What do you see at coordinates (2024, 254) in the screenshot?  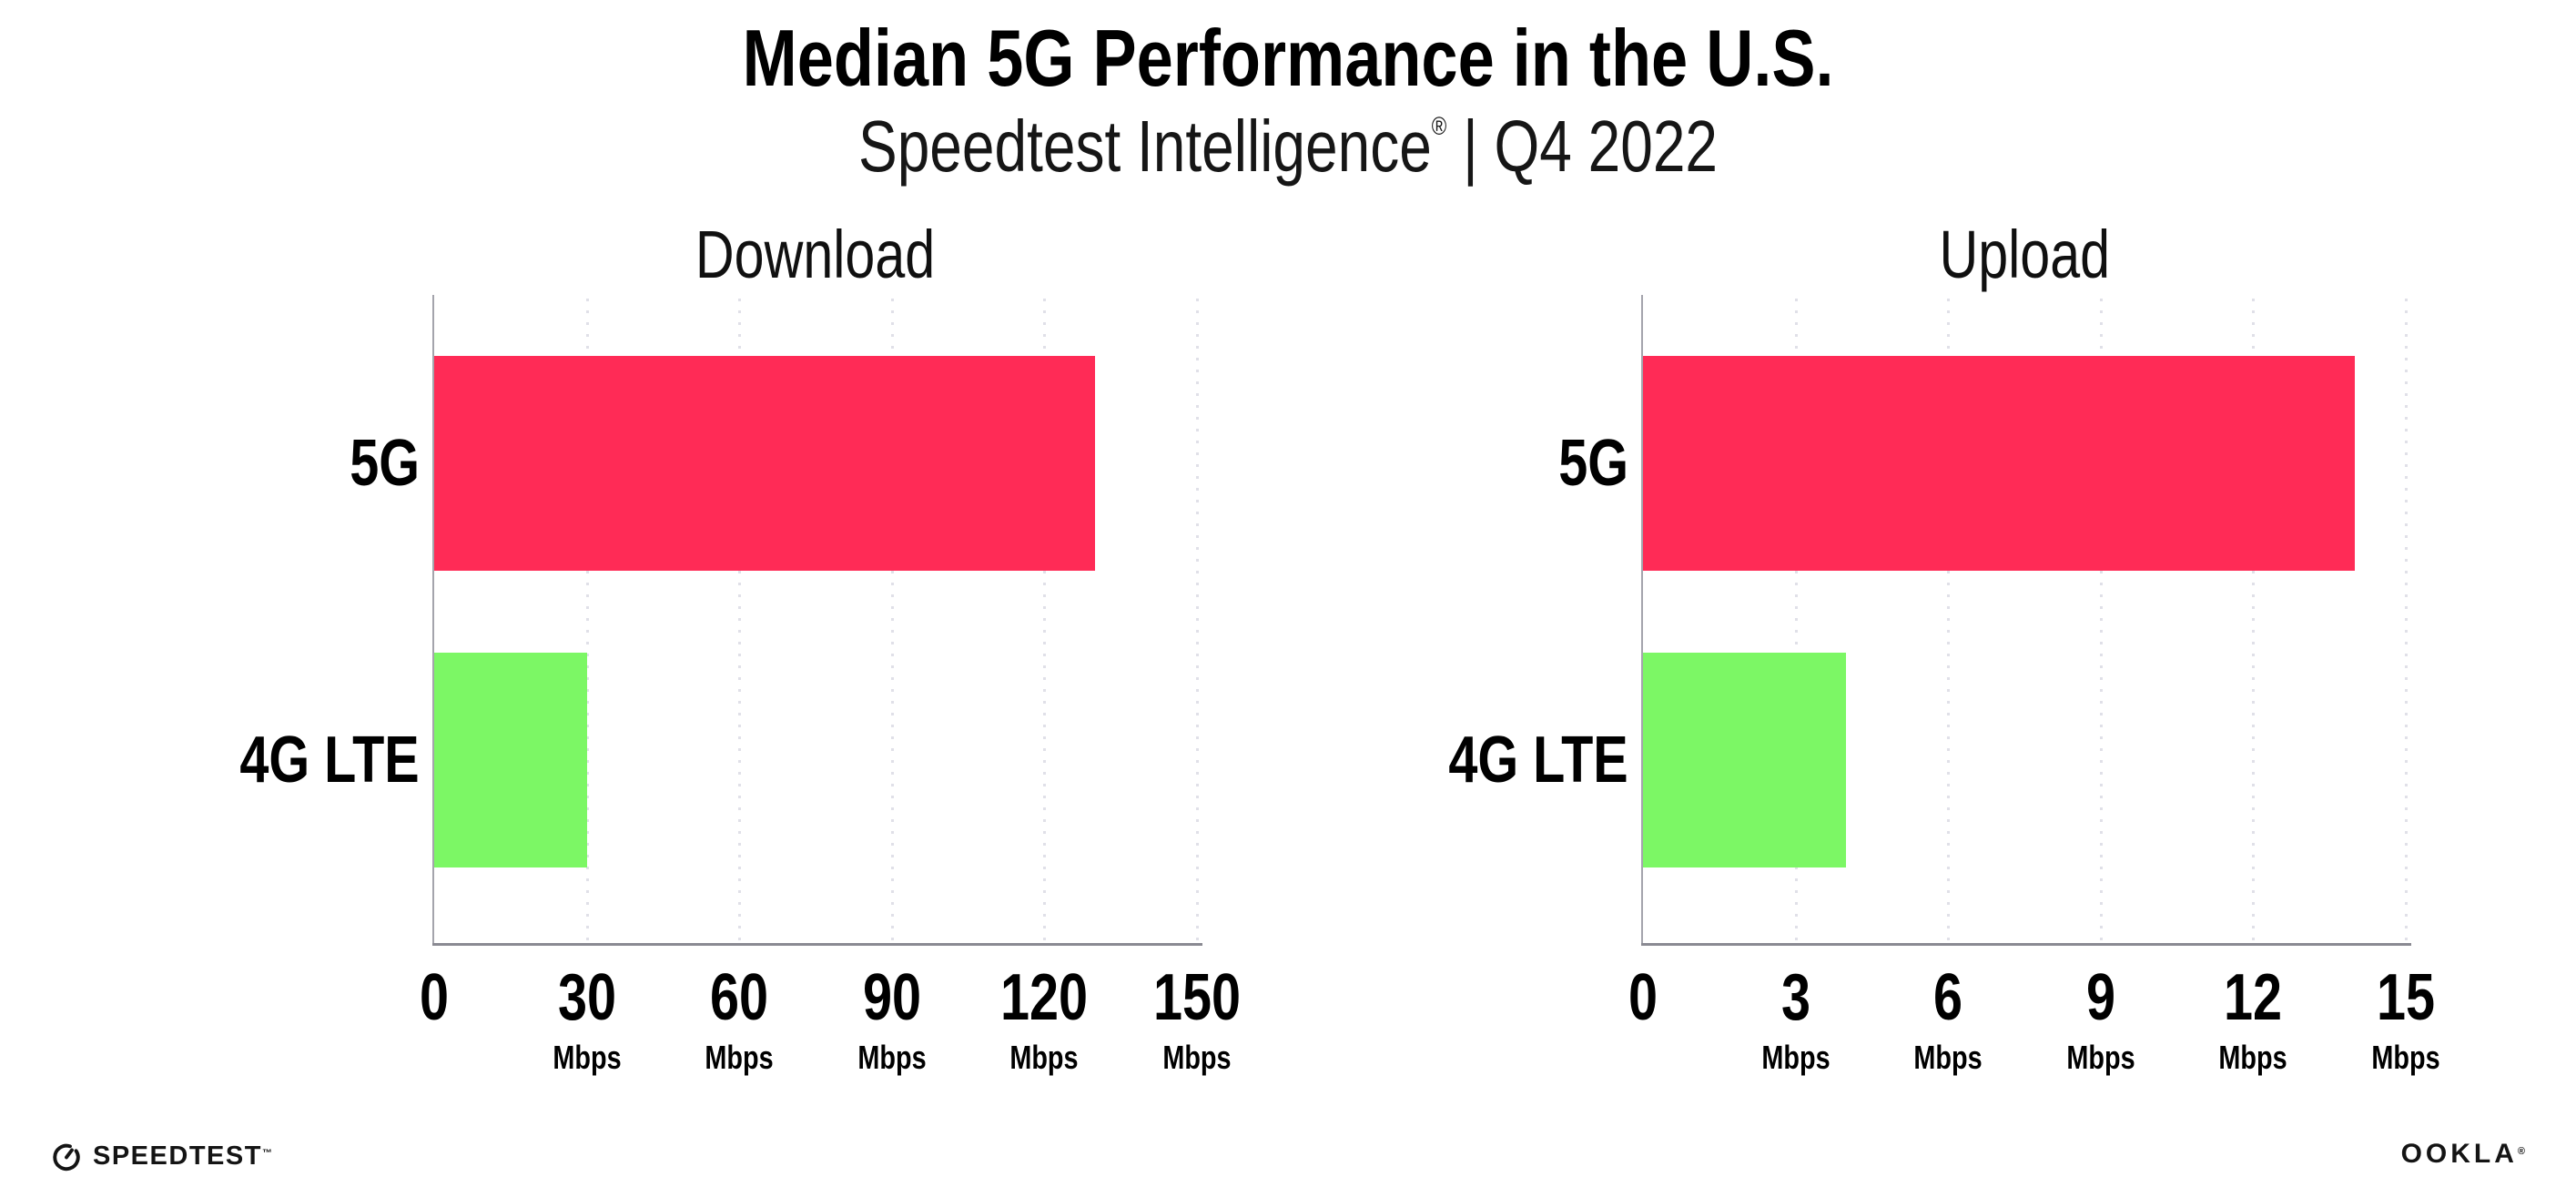 I see `panel-title: Upload` at bounding box center [2024, 254].